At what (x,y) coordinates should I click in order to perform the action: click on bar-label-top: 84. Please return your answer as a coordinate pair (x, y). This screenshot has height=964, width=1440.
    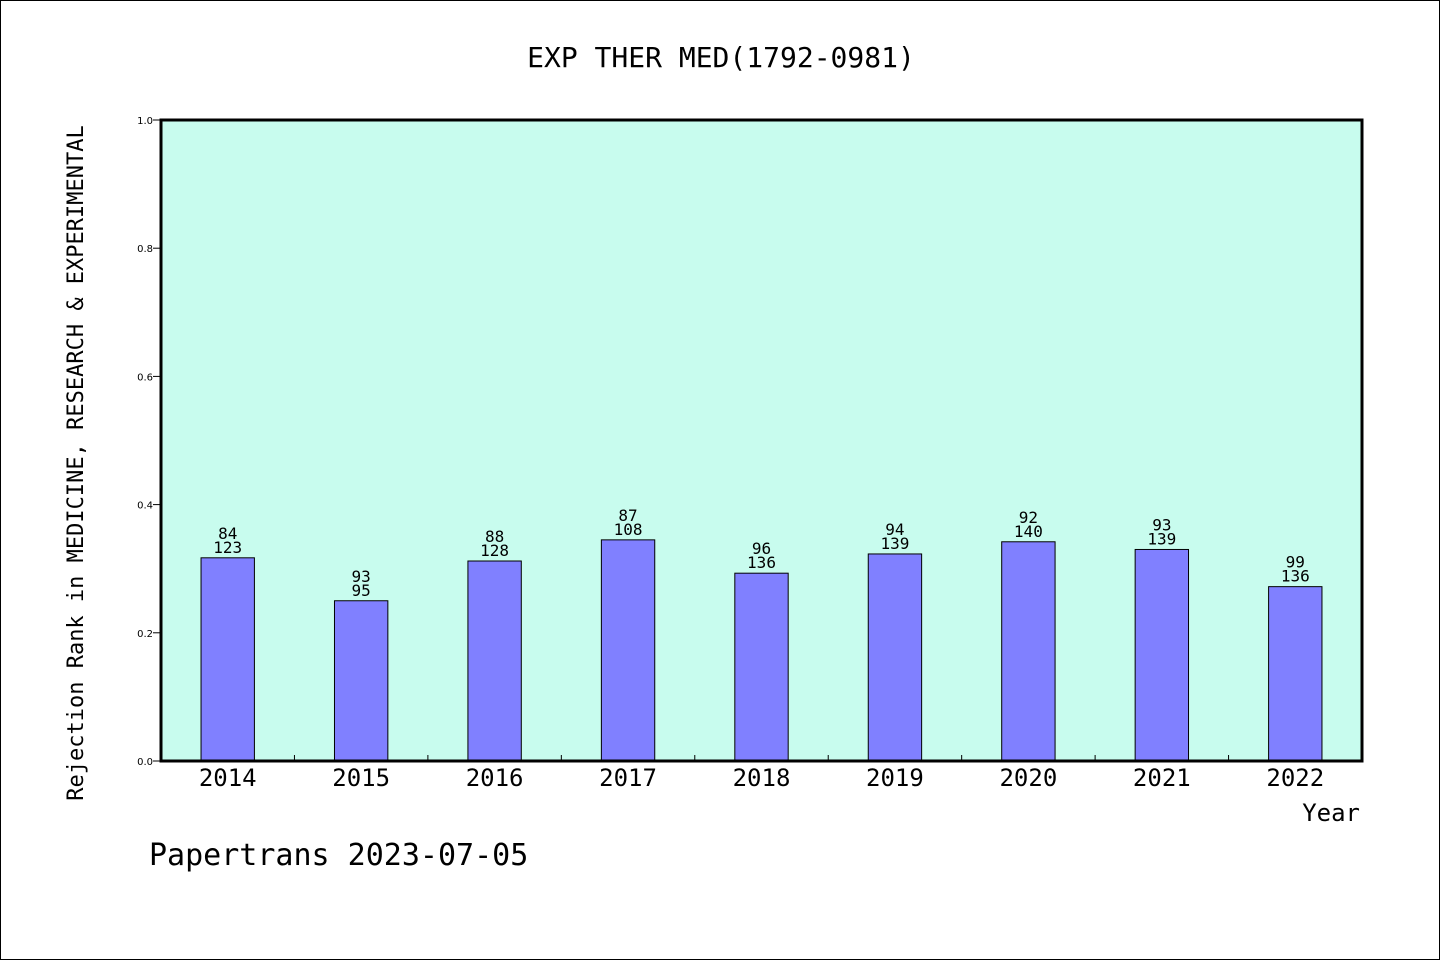
    Looking at the image, I should click on (227, 533).